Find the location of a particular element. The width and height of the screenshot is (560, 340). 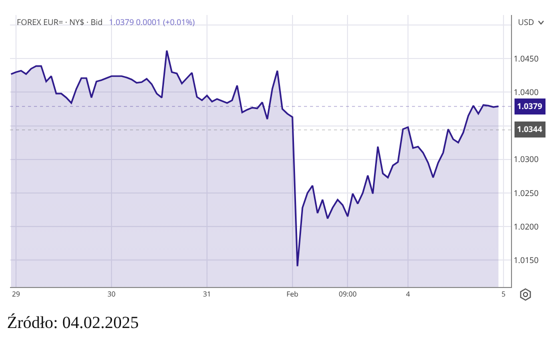

y-tick-label: 1.0400 is located at coordinates (526, 92).